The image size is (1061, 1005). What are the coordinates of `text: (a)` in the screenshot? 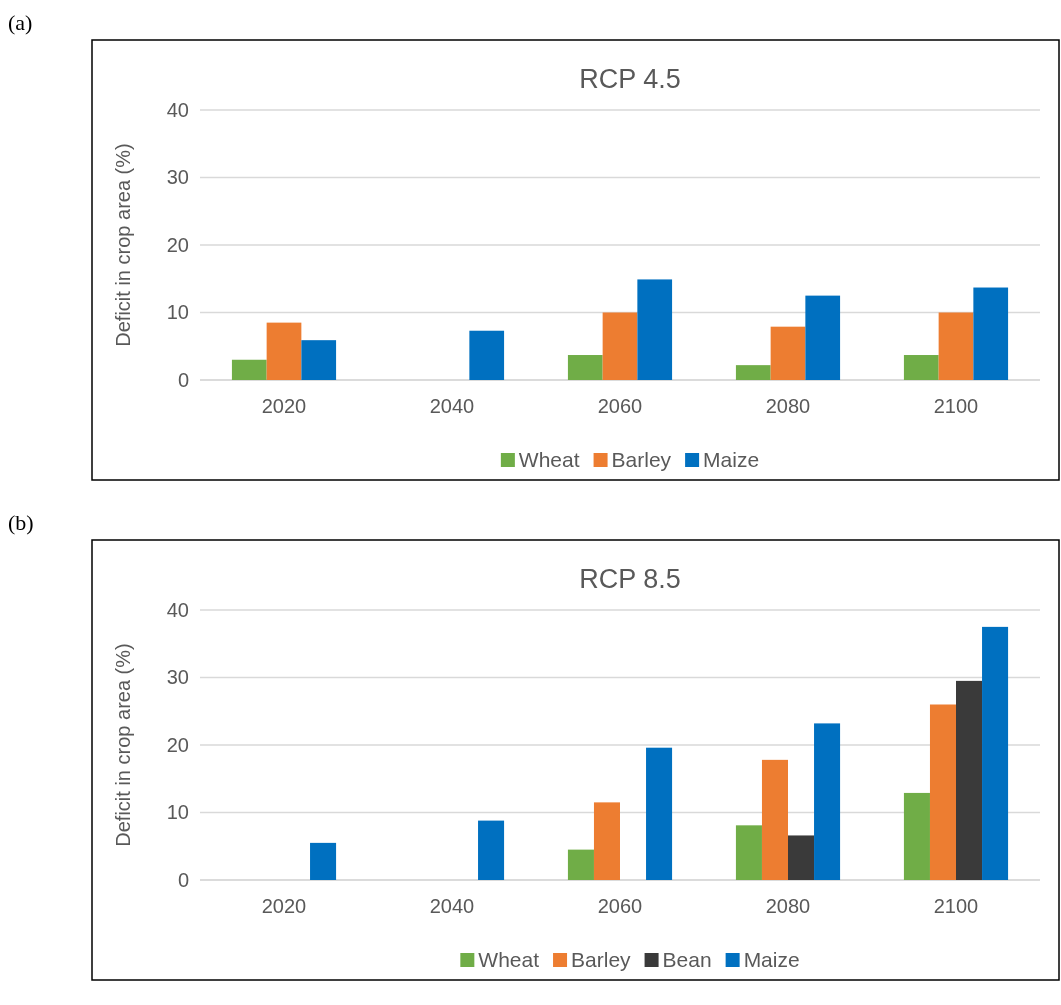 It's located at (20, 22).